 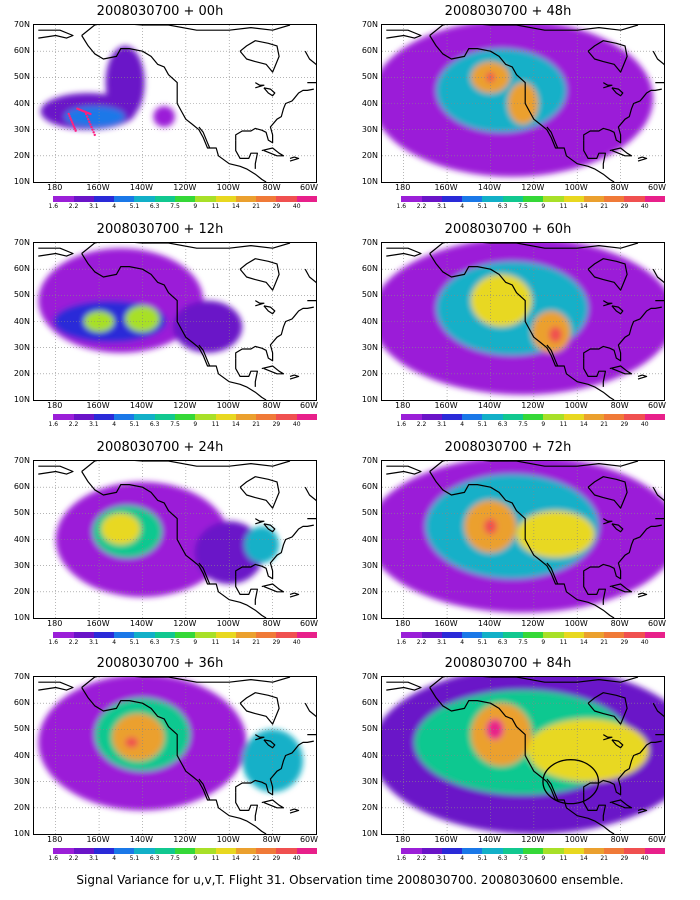 I want to click on colorbar-label: 5.1, so click(x=482, y=206).